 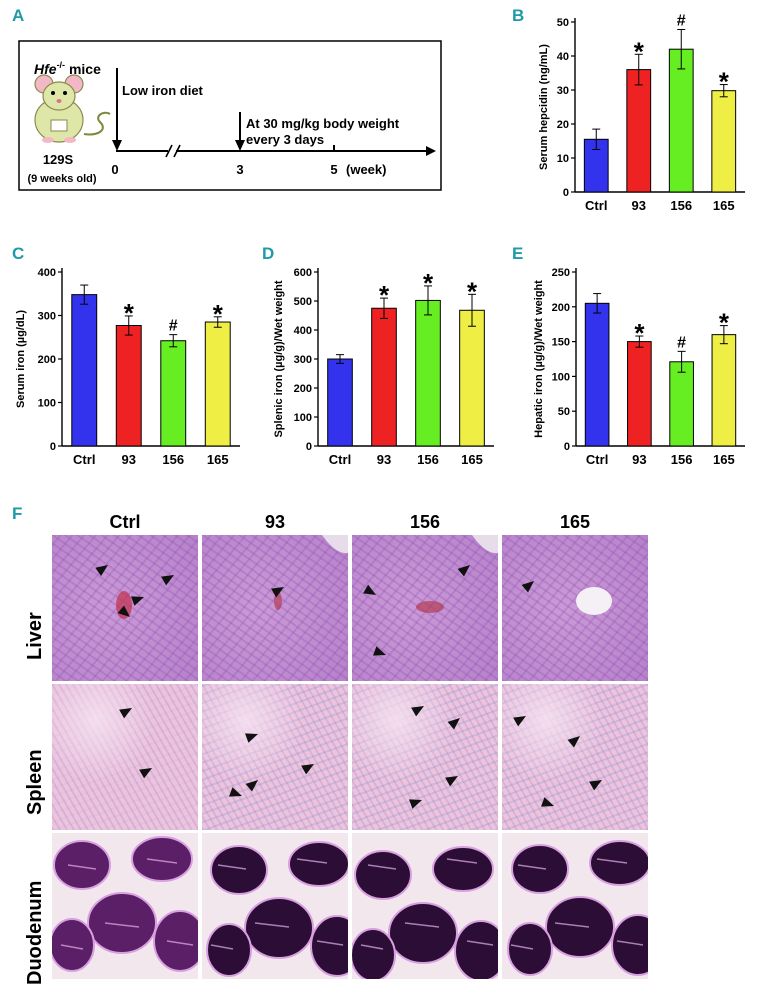 I want to click on chart-e-category-label-2: 156, so click(x=682, y=459).